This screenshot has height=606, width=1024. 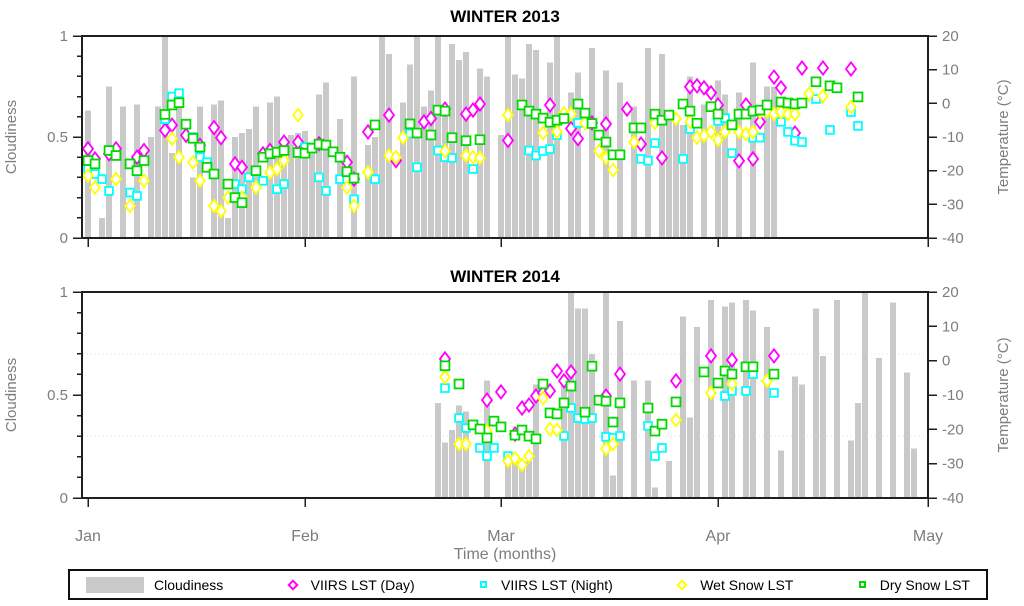 What do you see at coordinates (501, 536) in the screenshot?
I see `x-tick-label: Mar` at bounding box center [501, 536].